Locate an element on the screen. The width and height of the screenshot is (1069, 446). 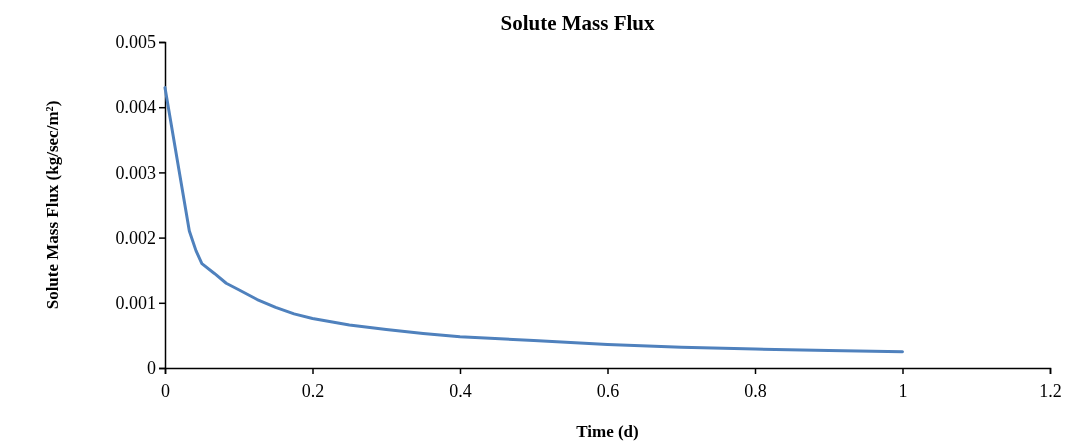
x-tick-label: 1 is located at coordinates (903, 390).